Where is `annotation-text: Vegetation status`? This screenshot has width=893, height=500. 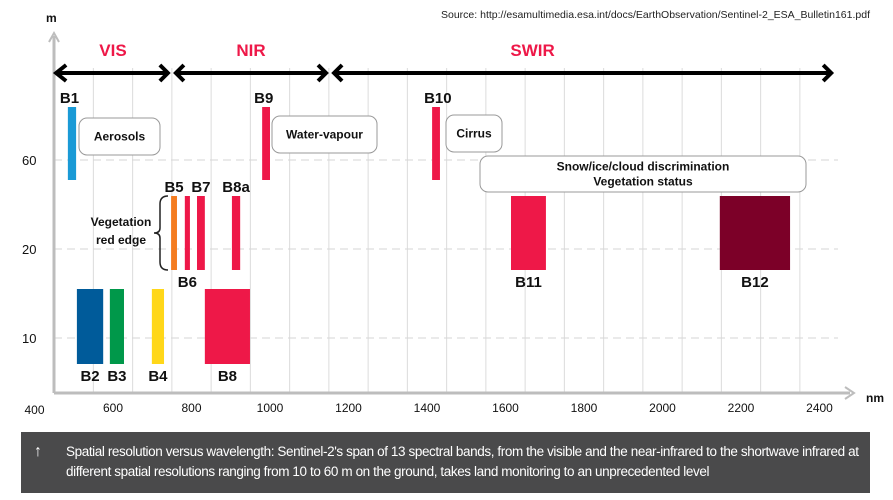 annotation-text: Vegetation status is located at coordinates (643, 182).